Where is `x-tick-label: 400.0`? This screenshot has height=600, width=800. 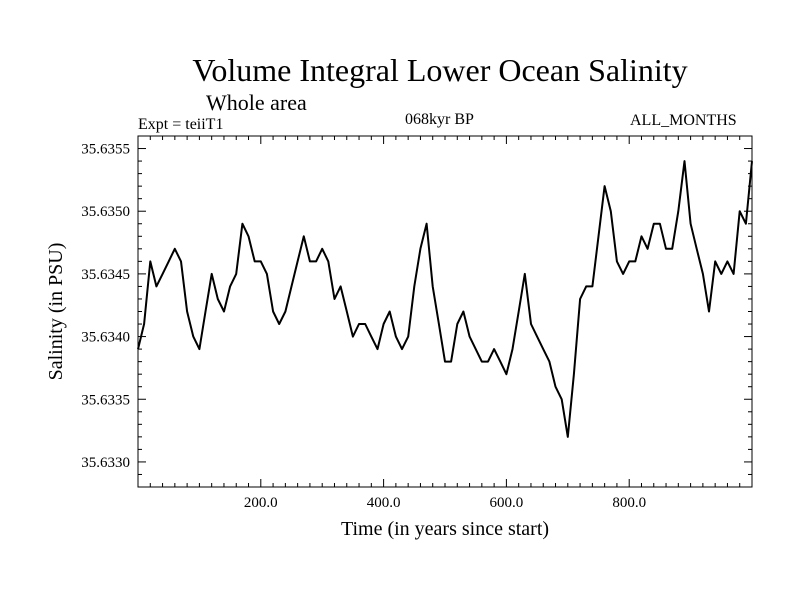
x-tick-label: 400.0 is located at coordinates (384, 503).